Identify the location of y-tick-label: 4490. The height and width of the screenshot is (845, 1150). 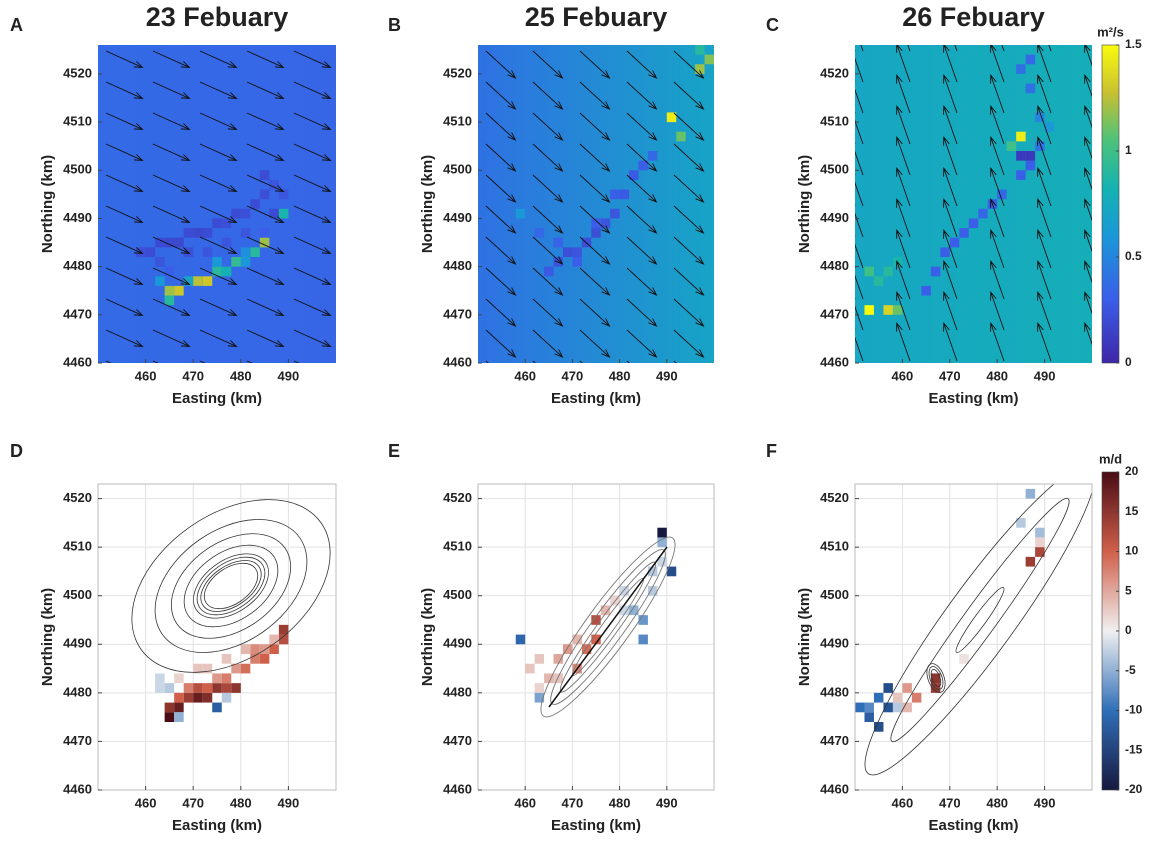
(834, 217).